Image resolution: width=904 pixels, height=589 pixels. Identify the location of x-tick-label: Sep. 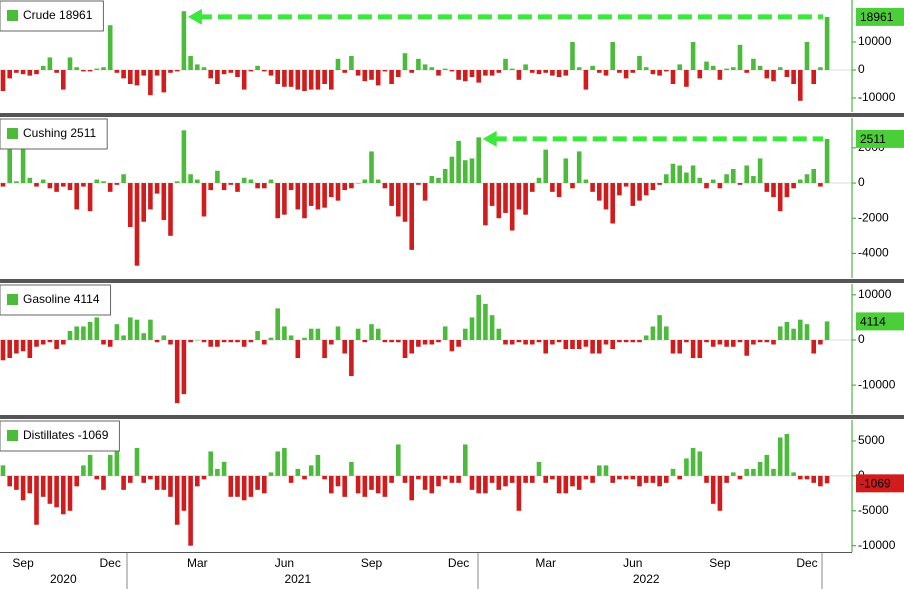
(372, 563).